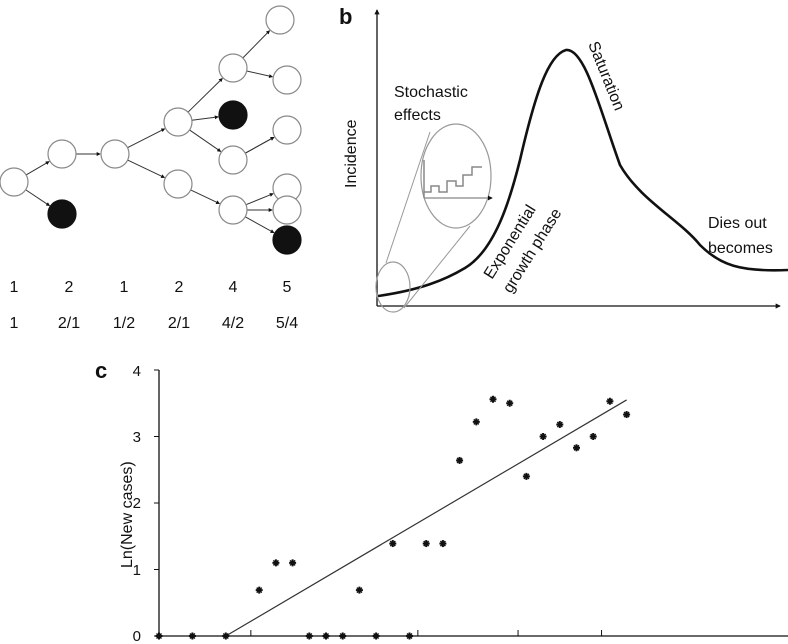 The width and height of the screenshot is (788, 644). What do you see at coordinates (345, 16) in the screenshot?
I see `panel-b-label: b` at bounding box center [345, 16].